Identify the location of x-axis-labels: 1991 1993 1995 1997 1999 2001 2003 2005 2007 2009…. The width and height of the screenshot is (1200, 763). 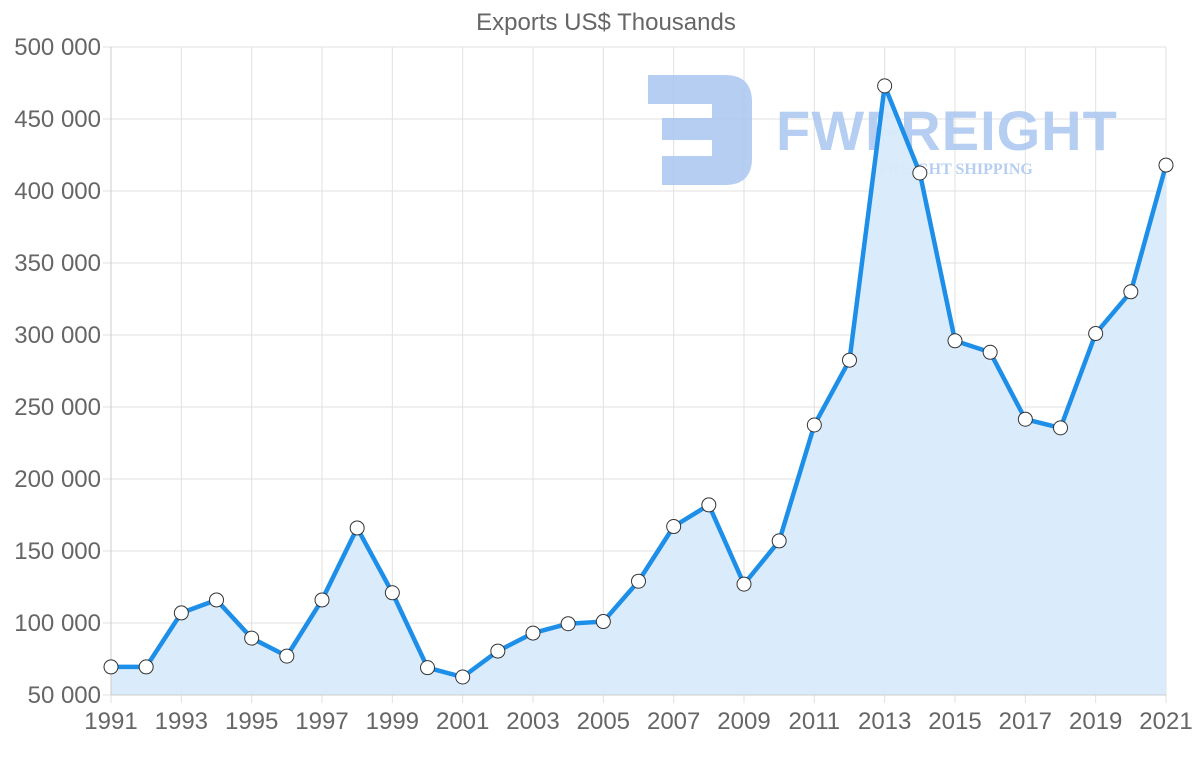
(638, 721).